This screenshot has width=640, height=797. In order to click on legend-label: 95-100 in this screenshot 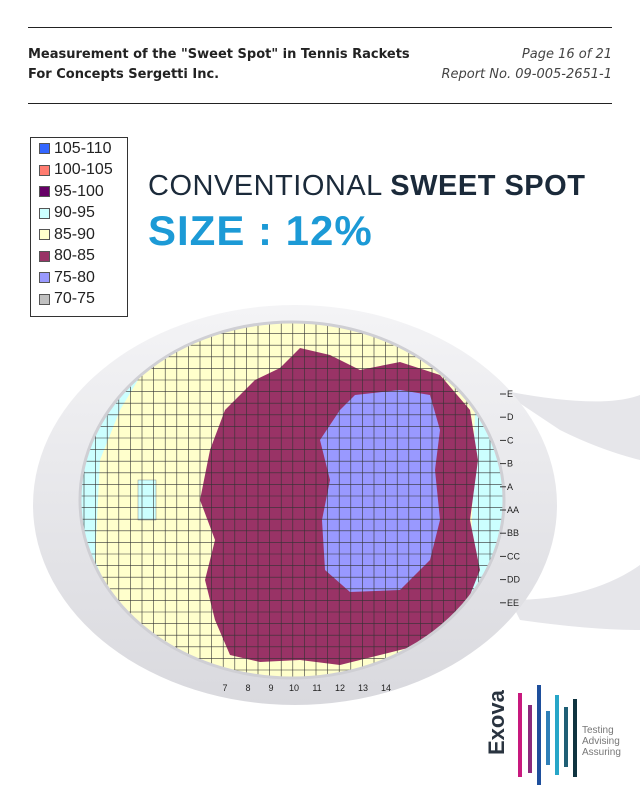, I will do `click(79, 191)`.